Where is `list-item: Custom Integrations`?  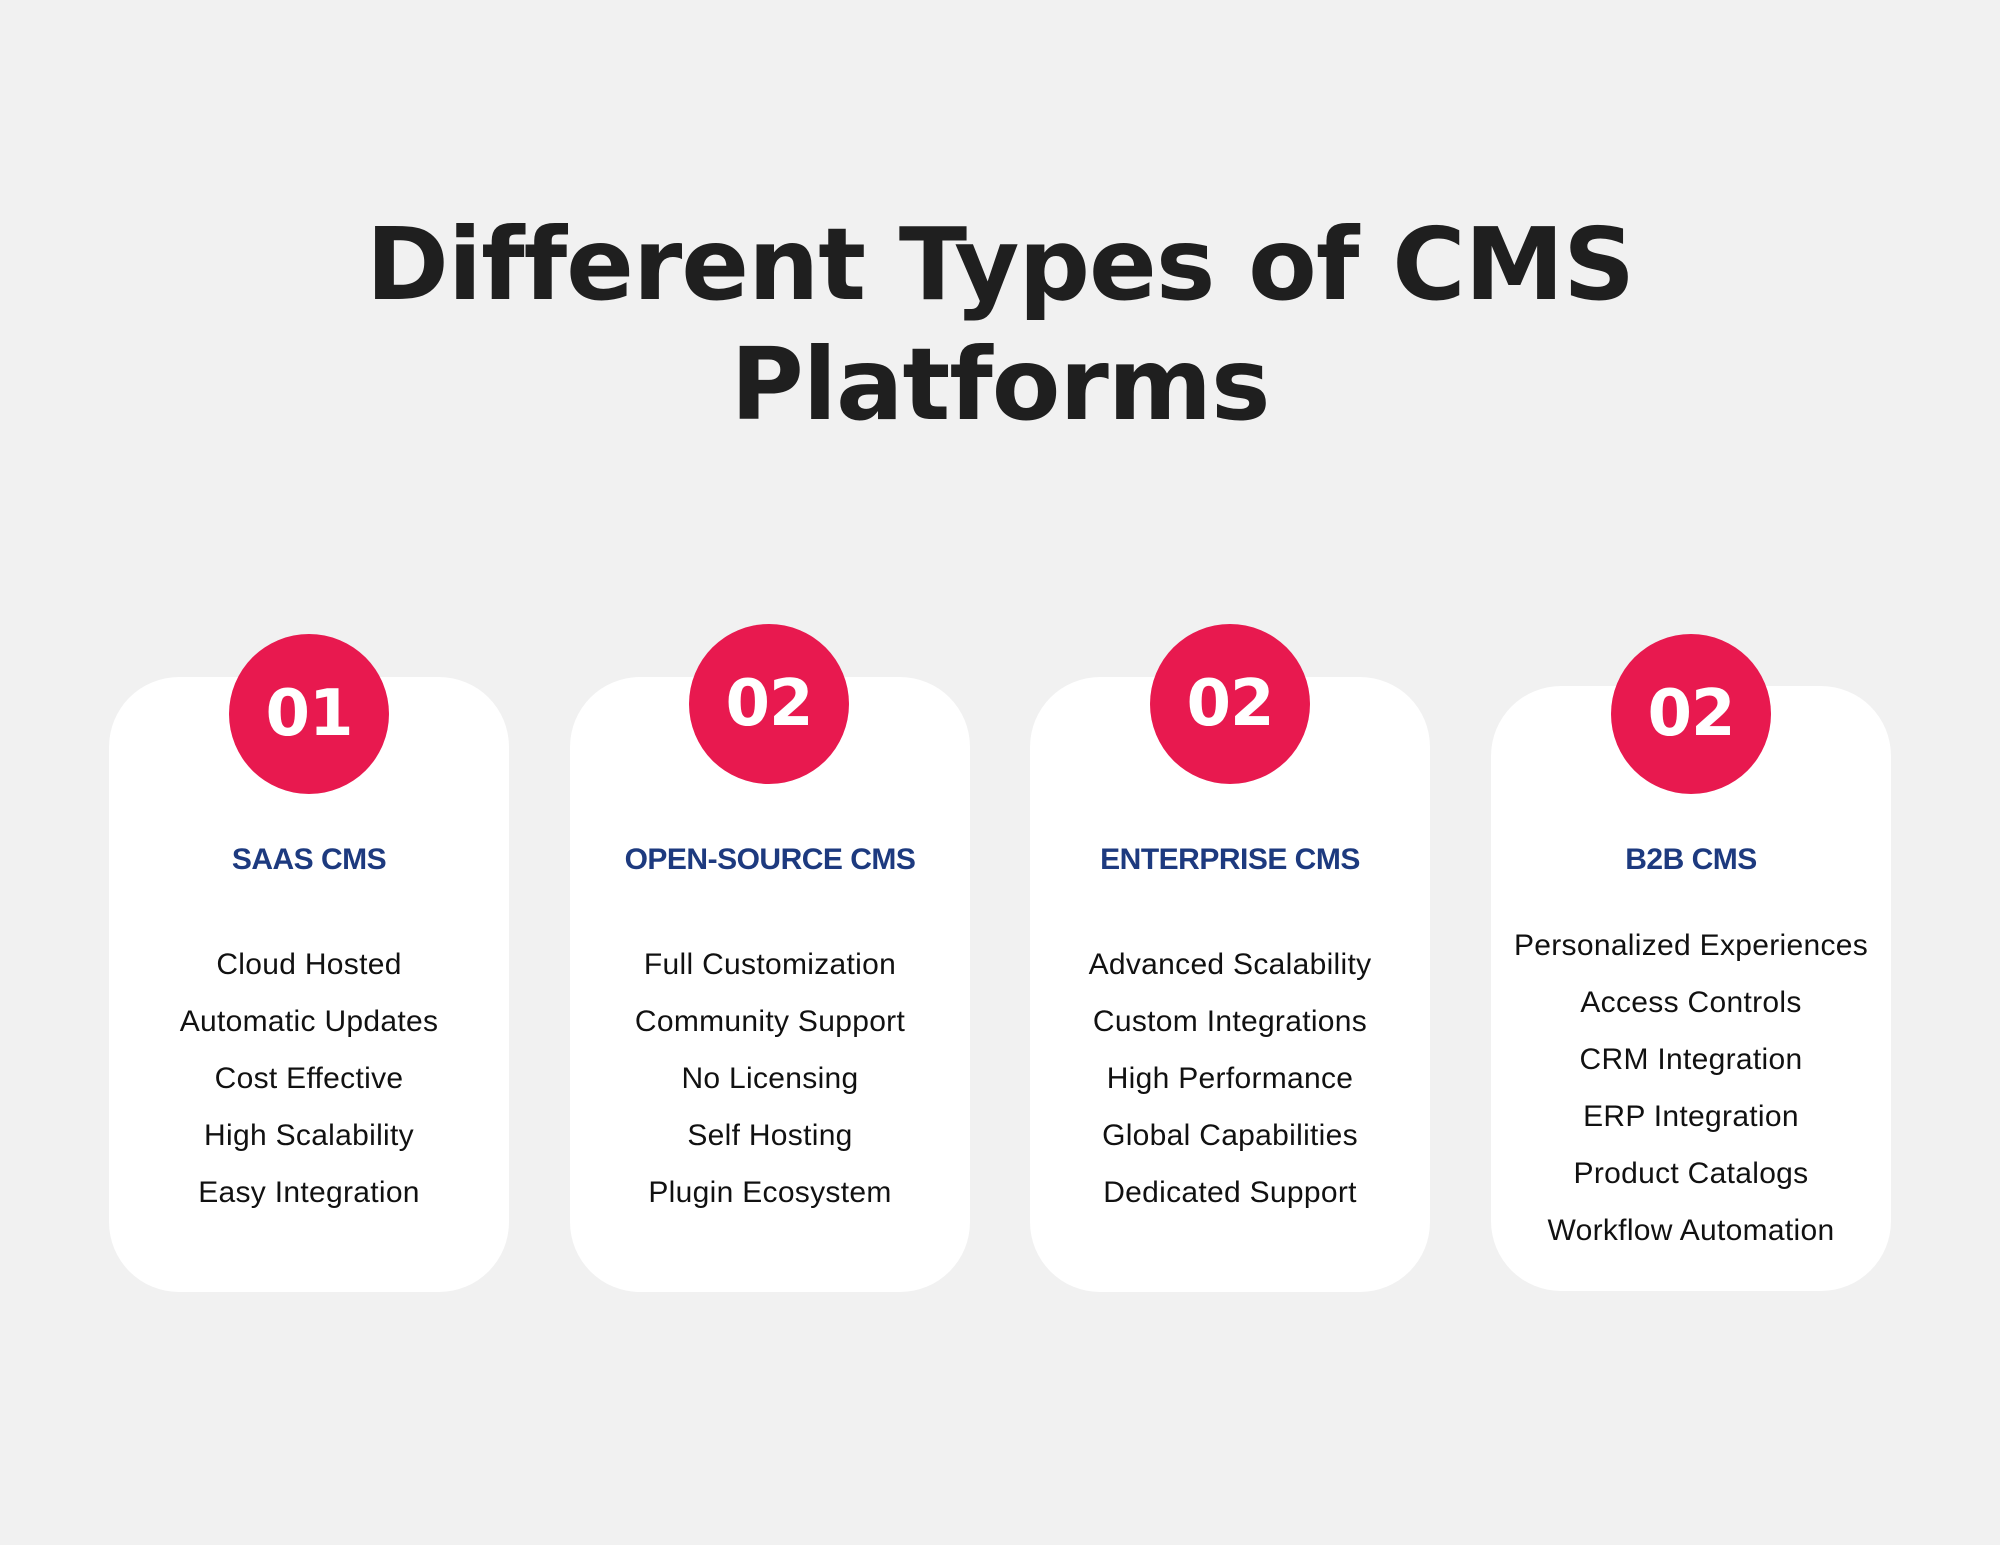
list-item: Custom Integrations is located at coordinates (1230, 1021).